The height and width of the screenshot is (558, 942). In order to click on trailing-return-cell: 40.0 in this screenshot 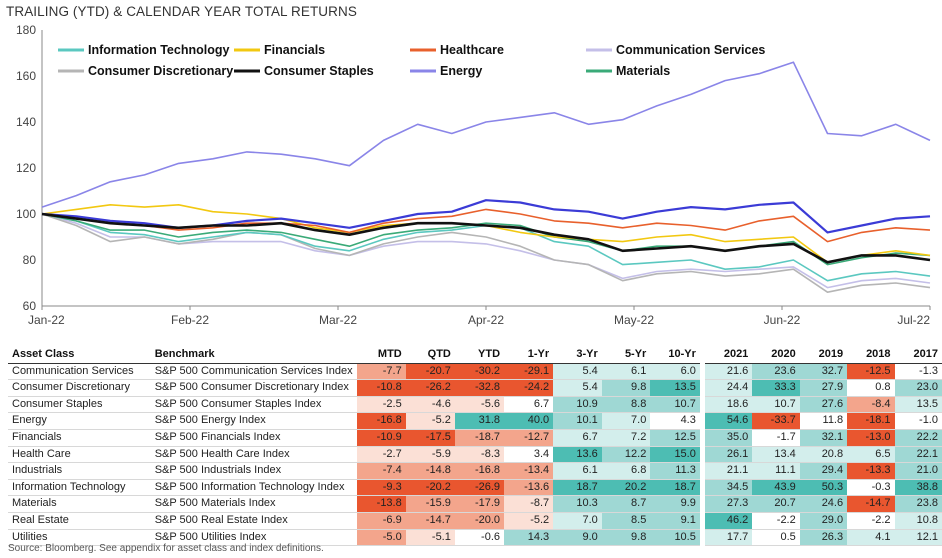, I will do `click(529, 421)`.